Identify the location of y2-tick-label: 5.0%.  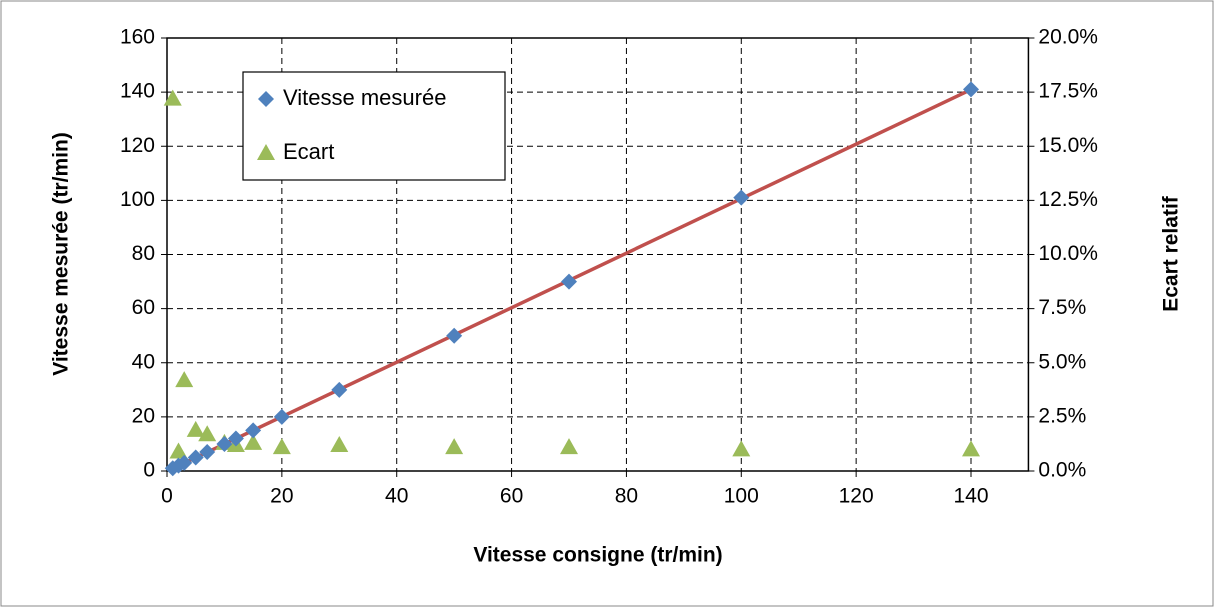
(1062, 361).